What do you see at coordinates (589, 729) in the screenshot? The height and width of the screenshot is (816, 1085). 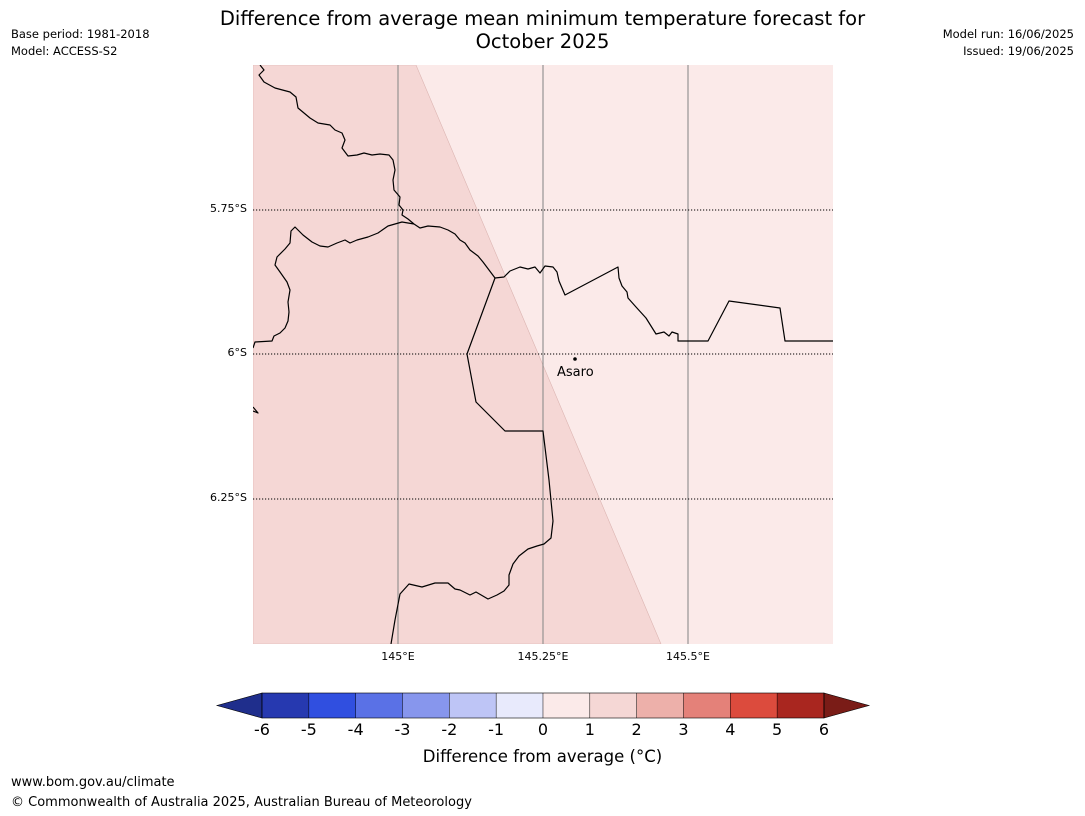 I see `colorbar-tick-label: 1` at bounding box center [589, 729].